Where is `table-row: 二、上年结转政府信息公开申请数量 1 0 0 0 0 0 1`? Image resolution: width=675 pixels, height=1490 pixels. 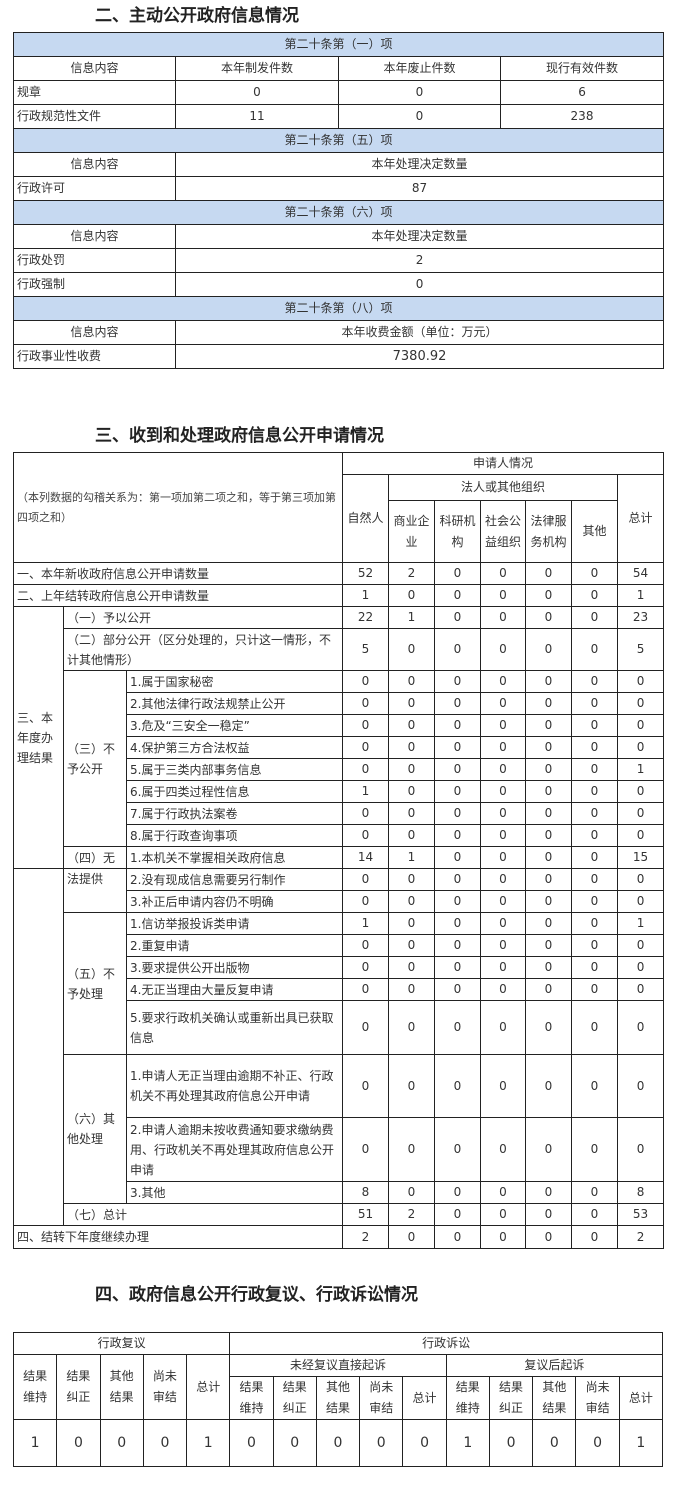 table-row: 二、上年结转政府信息公开申请数量 1 0 0 0 0 0 1 is located at coordinates (339, 595).